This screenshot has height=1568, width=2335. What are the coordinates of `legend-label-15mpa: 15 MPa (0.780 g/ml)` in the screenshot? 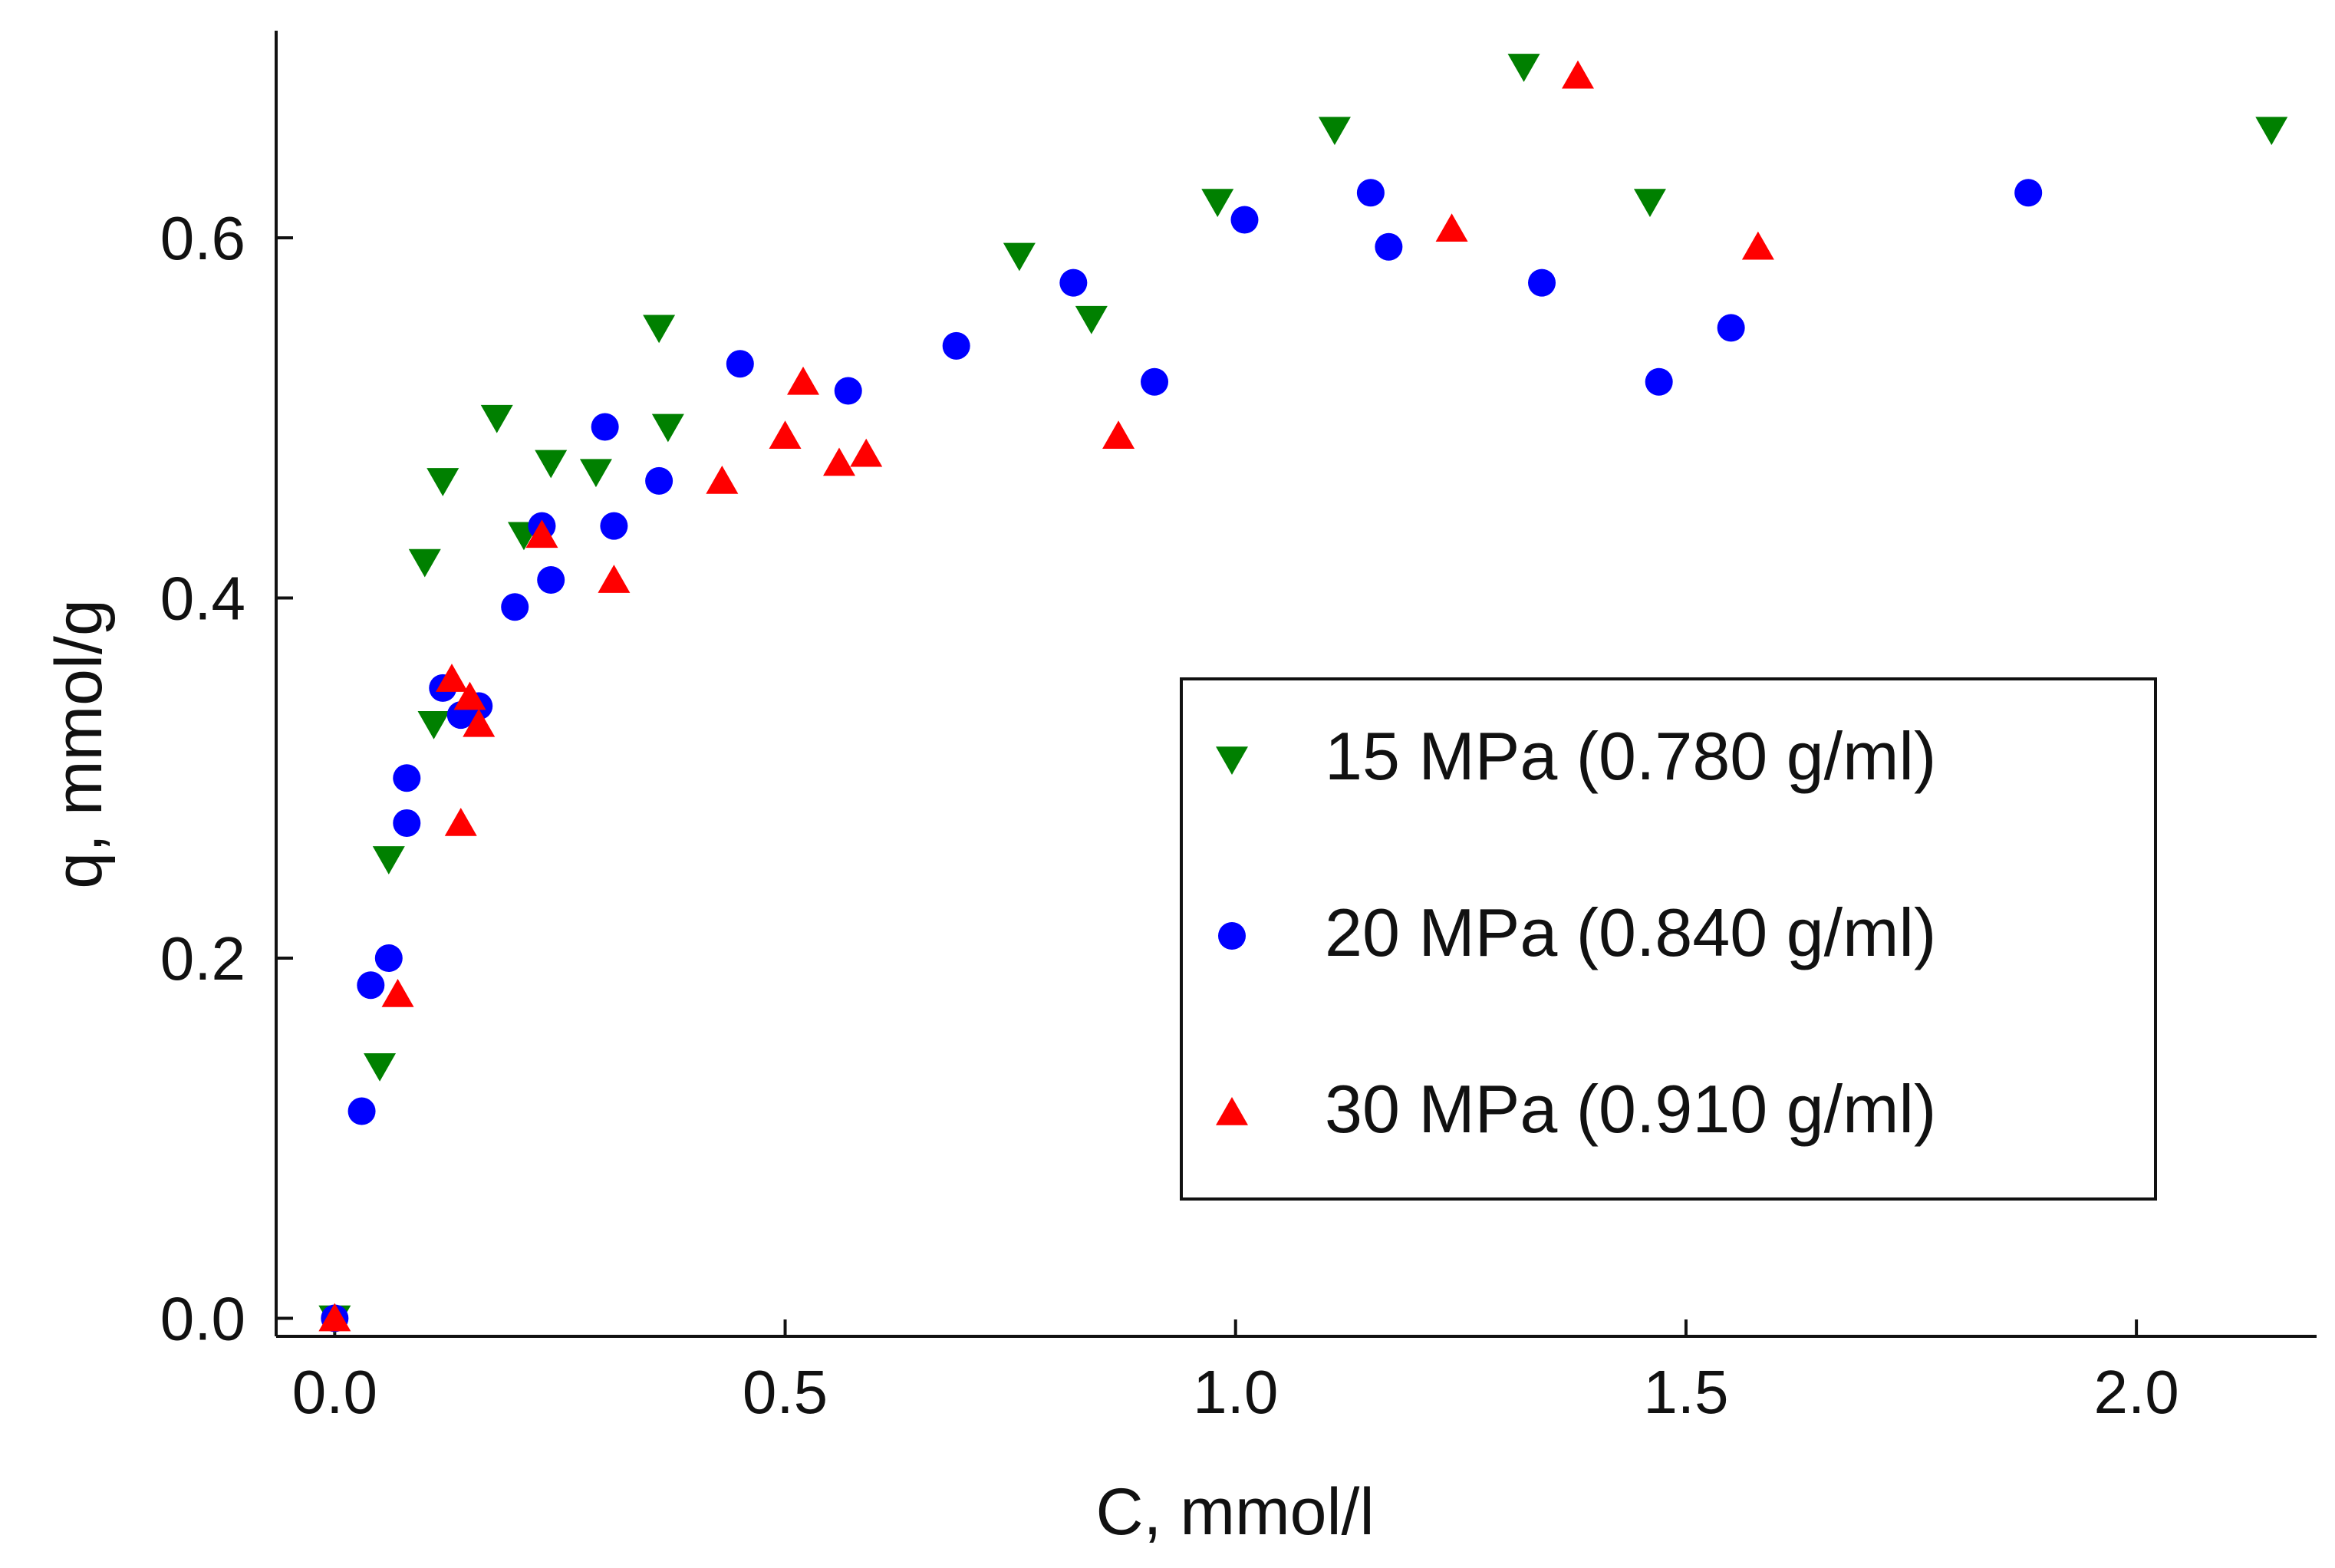 It's located at (1631, 756).